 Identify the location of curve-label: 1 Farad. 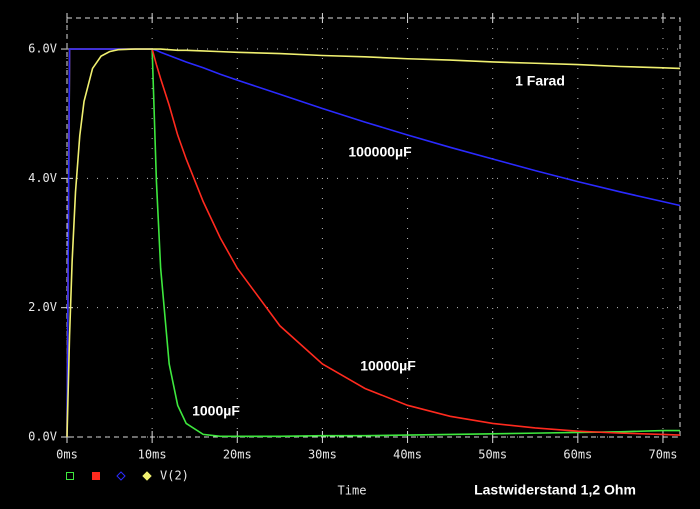
(540, 81).